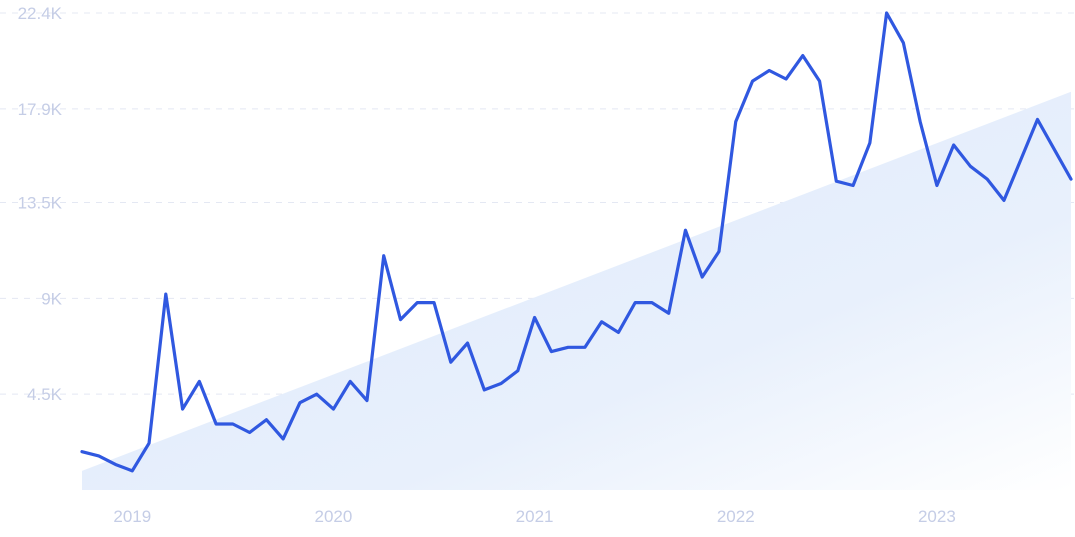 This screenshot has height=537, width=1075. What do you see at coordinates (40, 109) in the screenshot?
I see `y-tick-label: 17.9K` at bounding box center [40, 109].